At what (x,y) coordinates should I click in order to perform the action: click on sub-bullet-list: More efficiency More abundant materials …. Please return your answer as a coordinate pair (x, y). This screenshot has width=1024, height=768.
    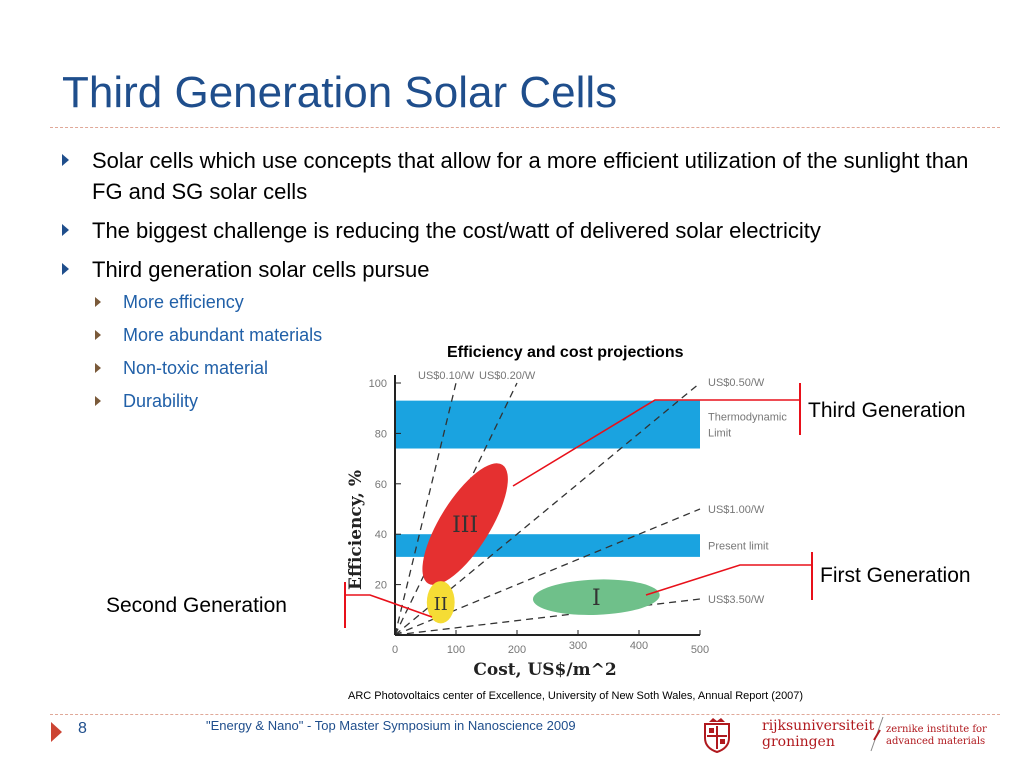
    Looking at the image, I should click on (207, 356).